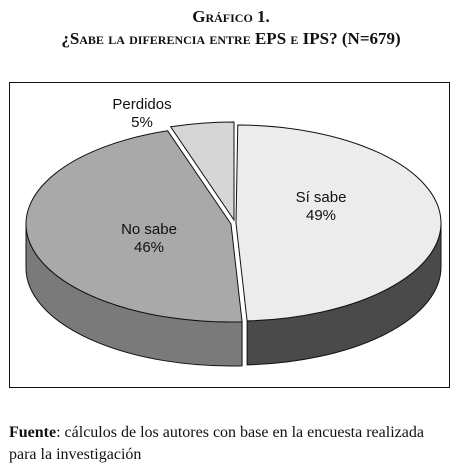 The height and width of the screenshot is (475, 462). I want to click on source-label: Fuente, so click(33, 432).